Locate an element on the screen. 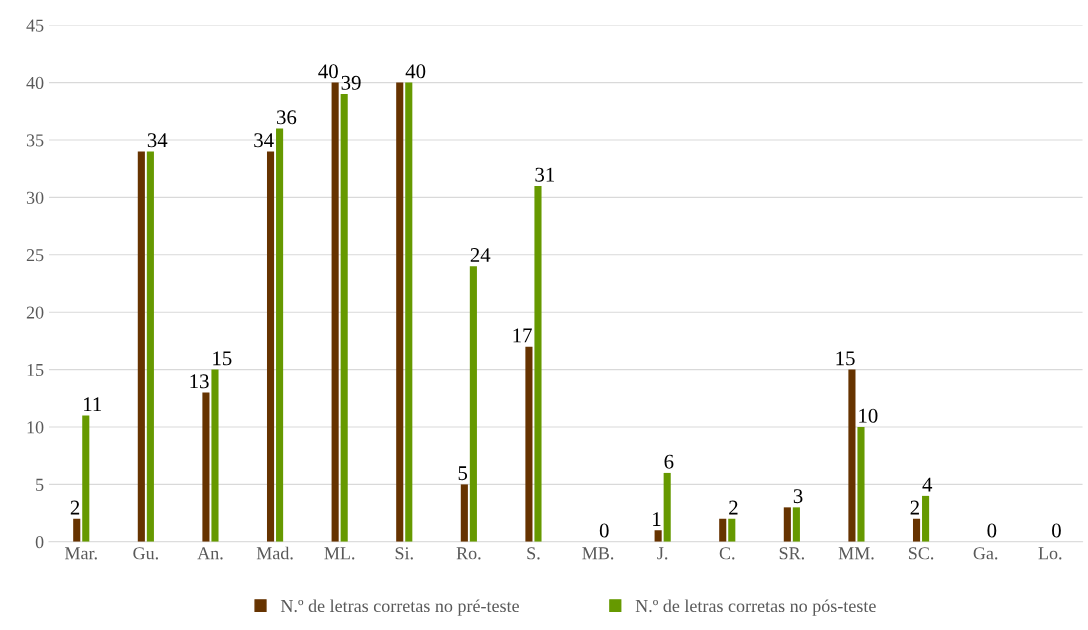  x-tick-label: MB. is located at coordinates (598, 553).